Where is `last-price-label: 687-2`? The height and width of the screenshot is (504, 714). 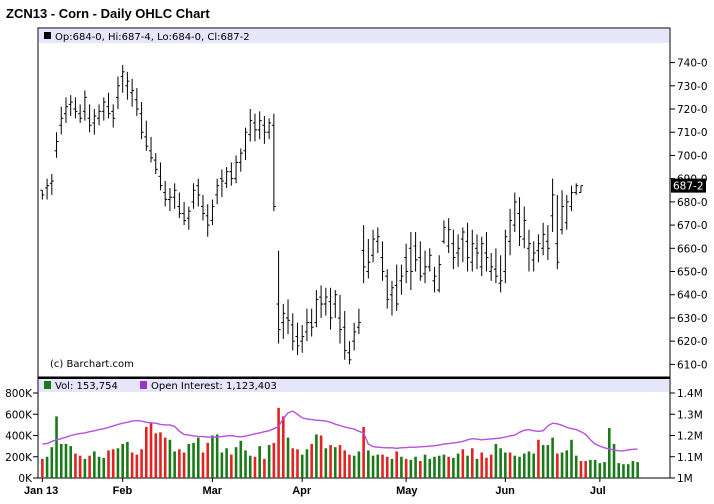
last-price-label: 687-2 is located at coordinates (688, 187).